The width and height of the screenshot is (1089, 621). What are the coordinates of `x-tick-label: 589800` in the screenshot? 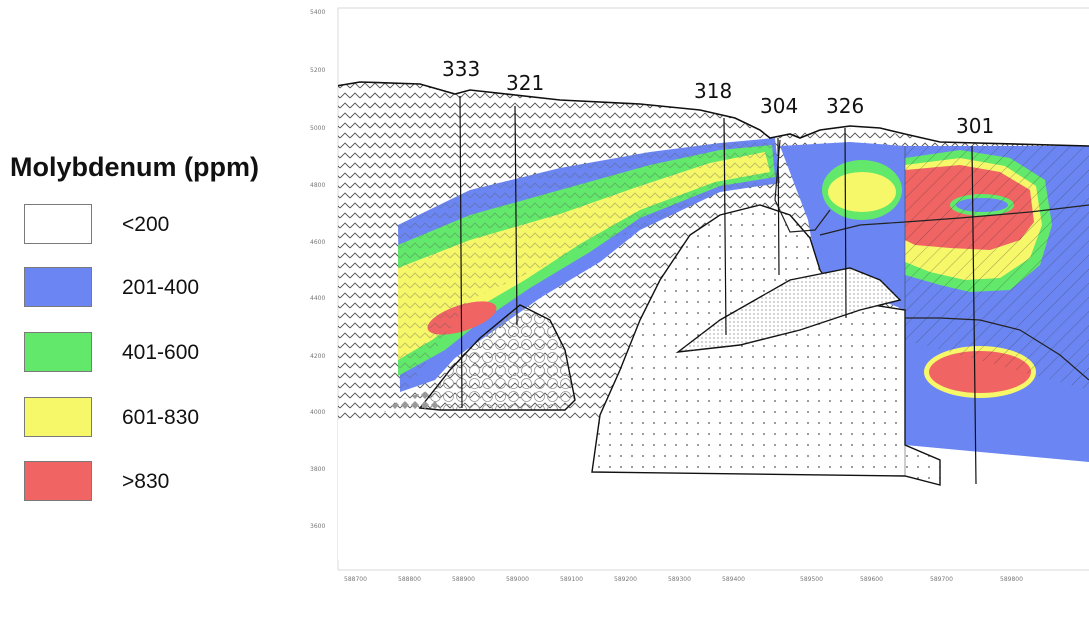 It's located at (1011, 579).